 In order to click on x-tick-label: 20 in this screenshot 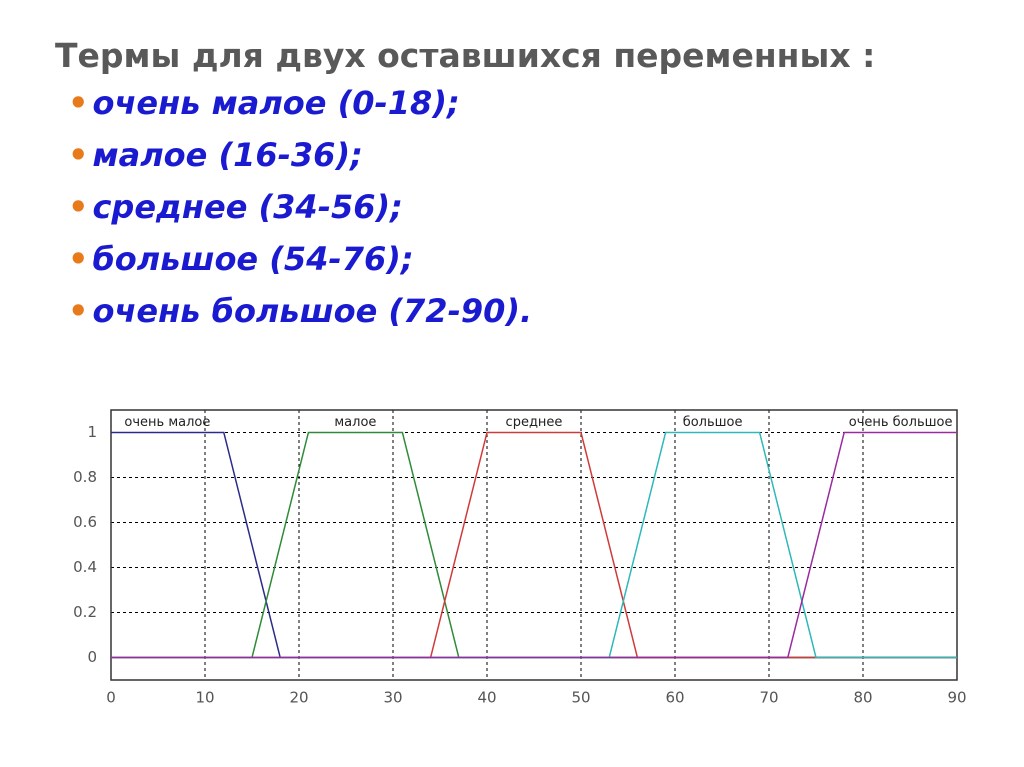, I will do `click(298, 698)`.